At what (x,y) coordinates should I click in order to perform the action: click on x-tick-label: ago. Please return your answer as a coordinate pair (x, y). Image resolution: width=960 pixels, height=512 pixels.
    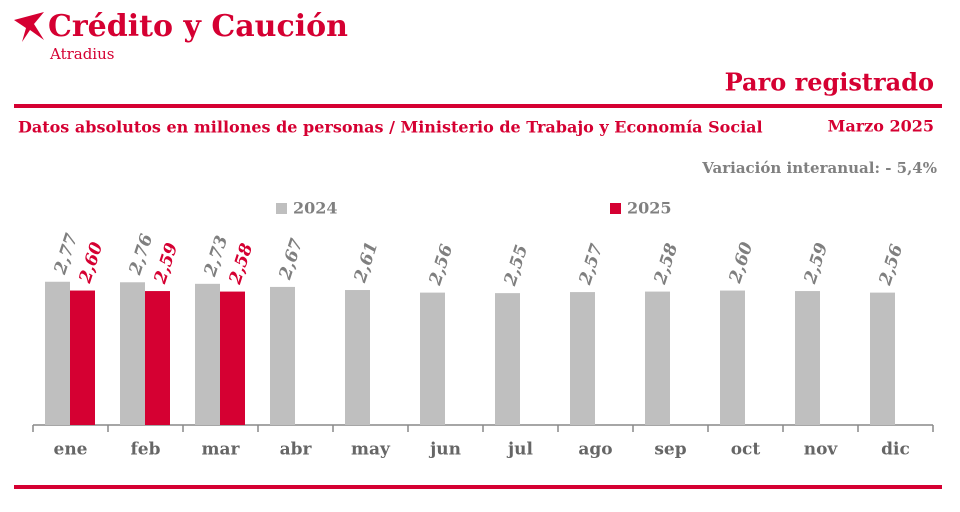
    Looking at the image, I should click on (595, 450).